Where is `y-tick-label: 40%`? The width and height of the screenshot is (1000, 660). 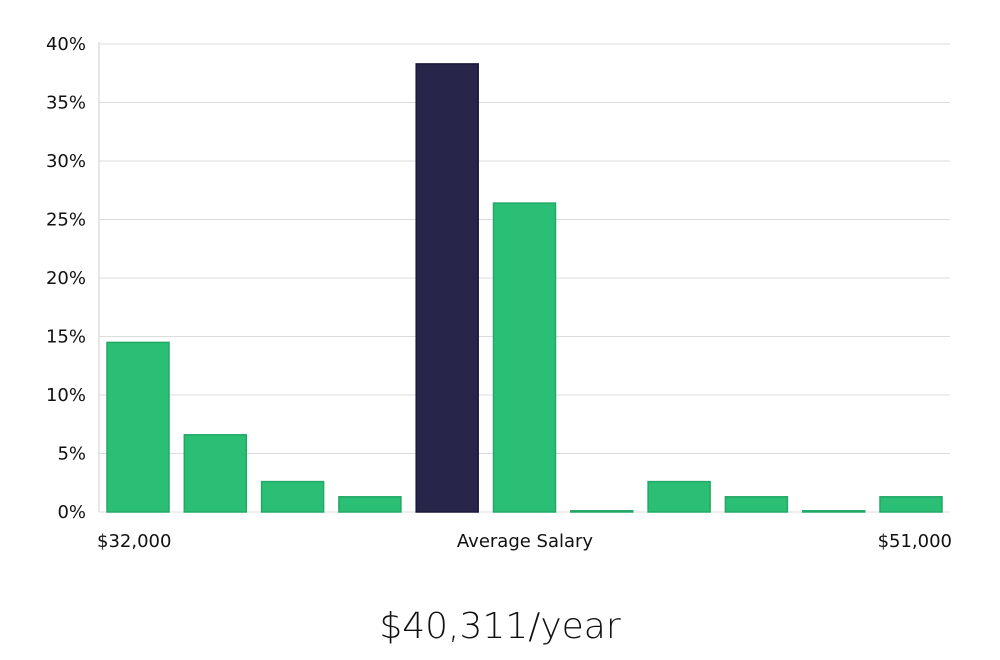
y-tick-label: 40% is located at coordinates (66, 44).